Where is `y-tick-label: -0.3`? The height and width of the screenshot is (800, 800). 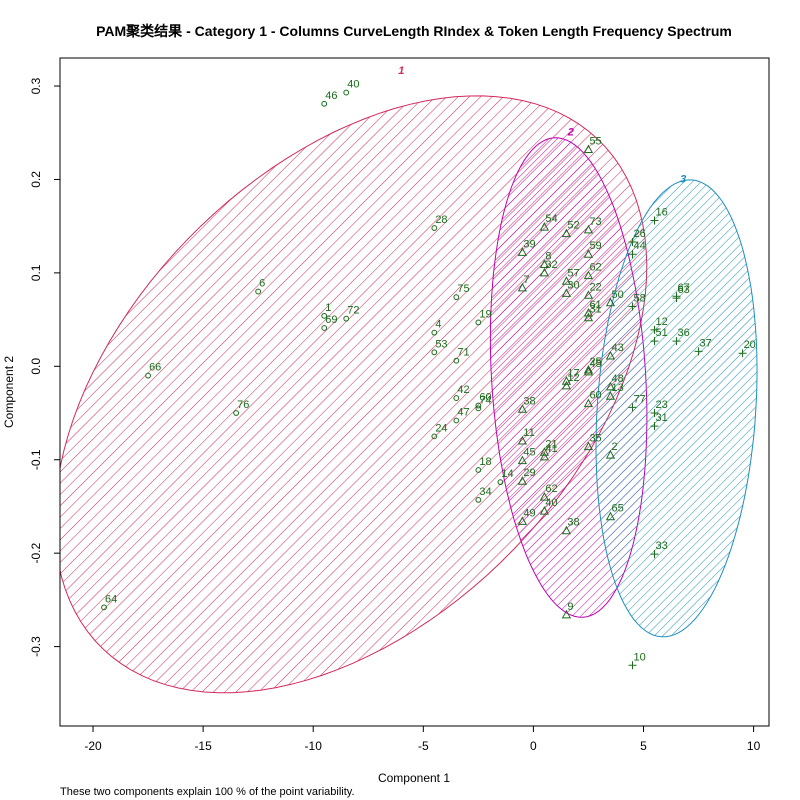
y-tick-label: -0.3 is located at coordinates (36, 646).